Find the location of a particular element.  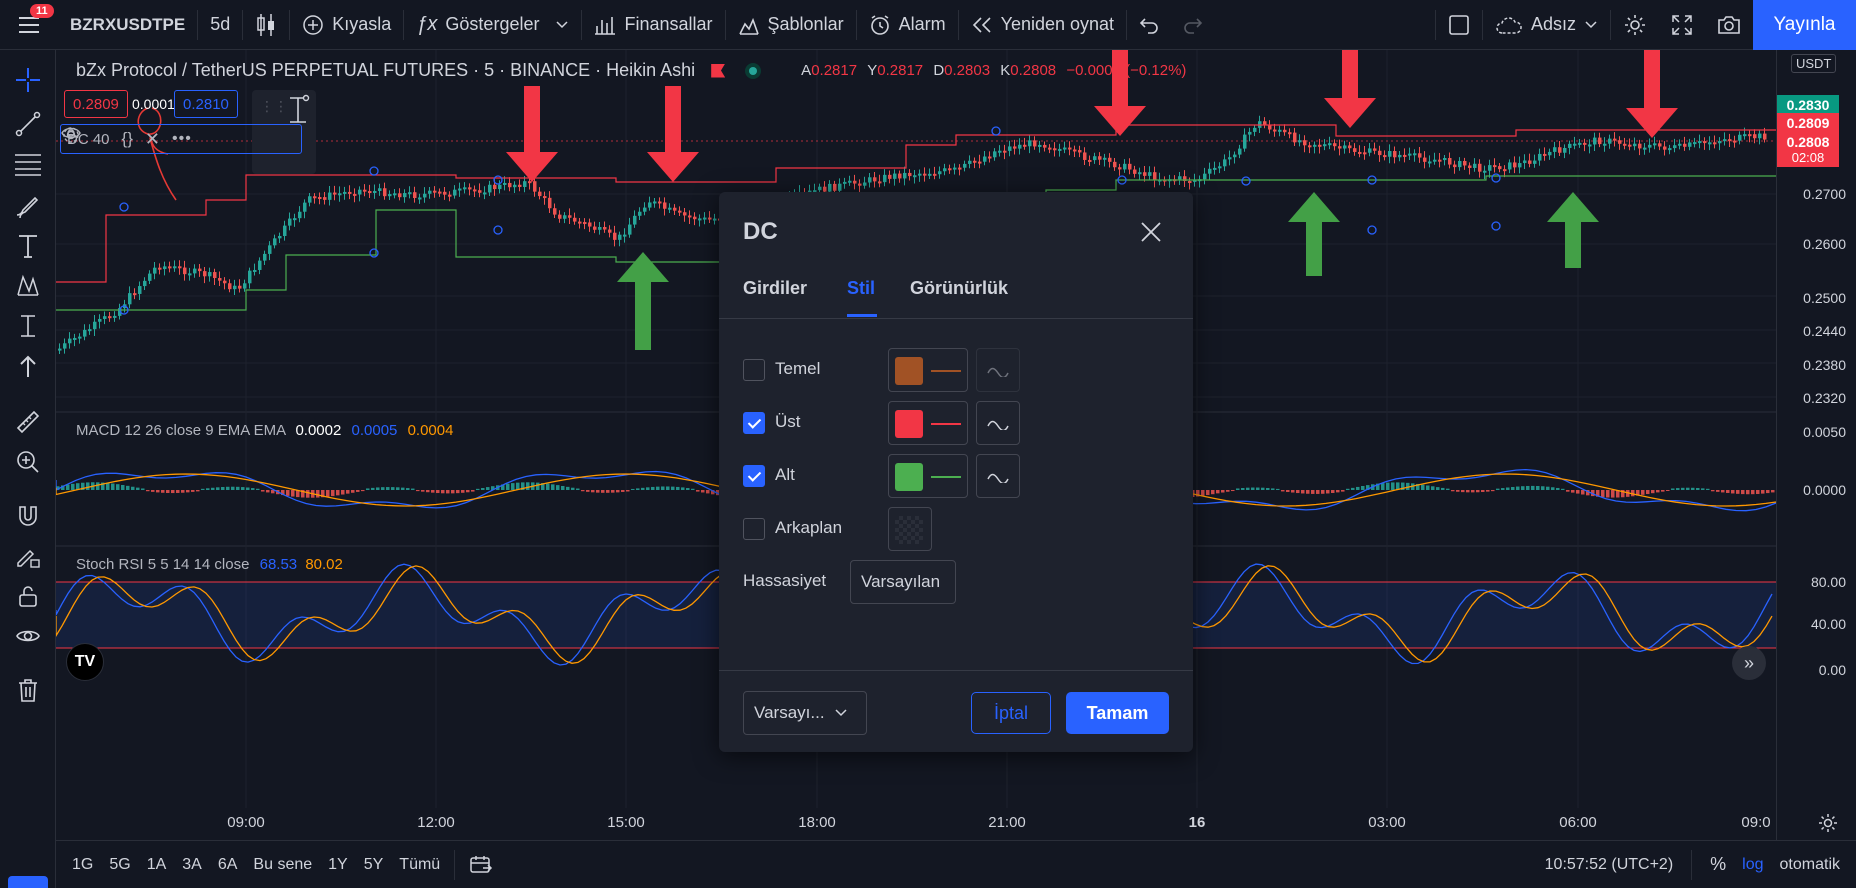

log-scale-button: log is located at coordinates (1753, 864).